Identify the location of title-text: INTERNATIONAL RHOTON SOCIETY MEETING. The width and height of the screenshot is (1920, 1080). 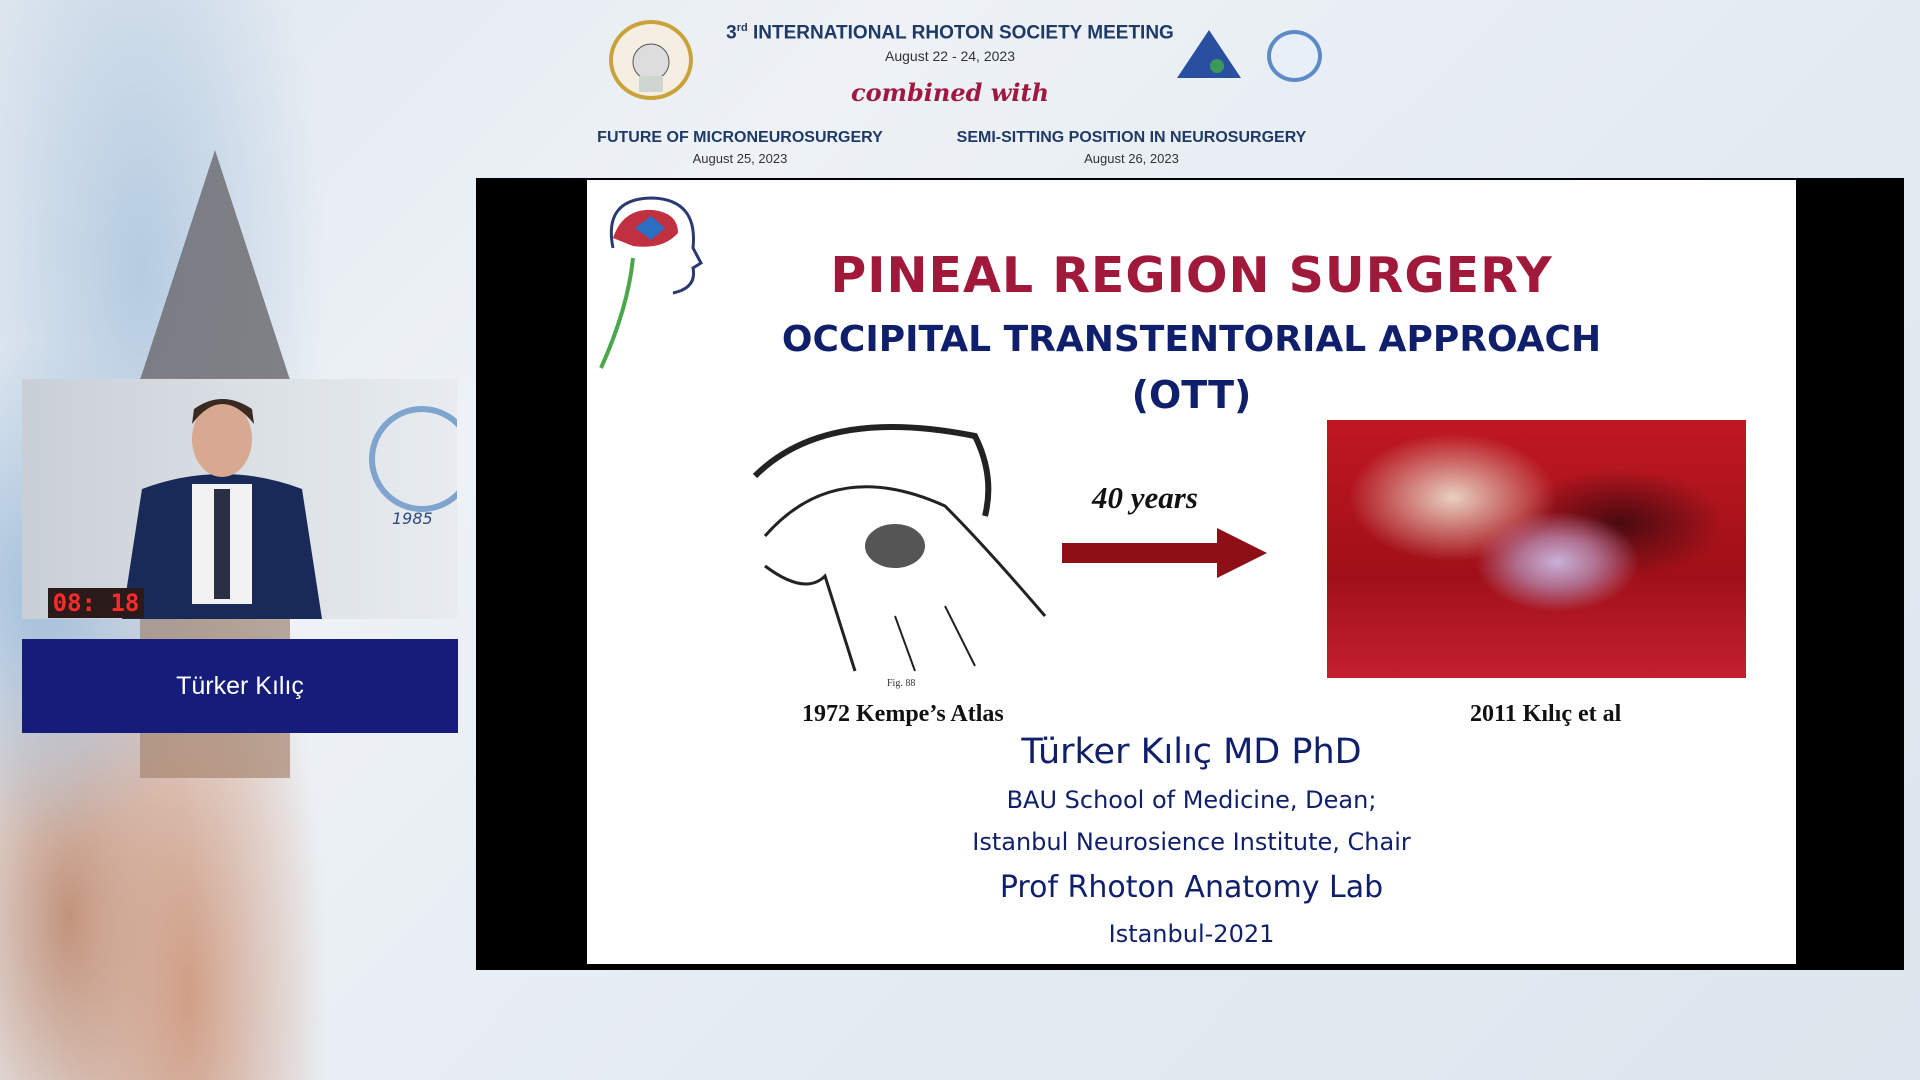
(963, 33).